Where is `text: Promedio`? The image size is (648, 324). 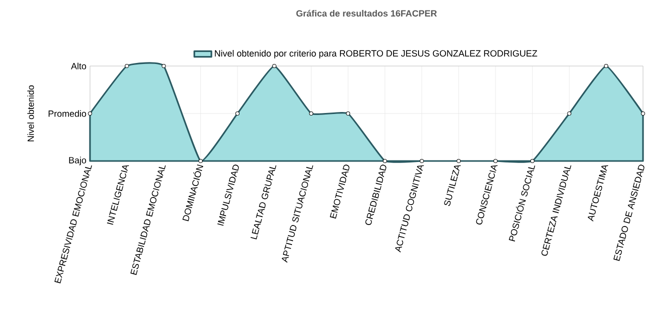 text: Promedio is located at coordinates (67, 113).